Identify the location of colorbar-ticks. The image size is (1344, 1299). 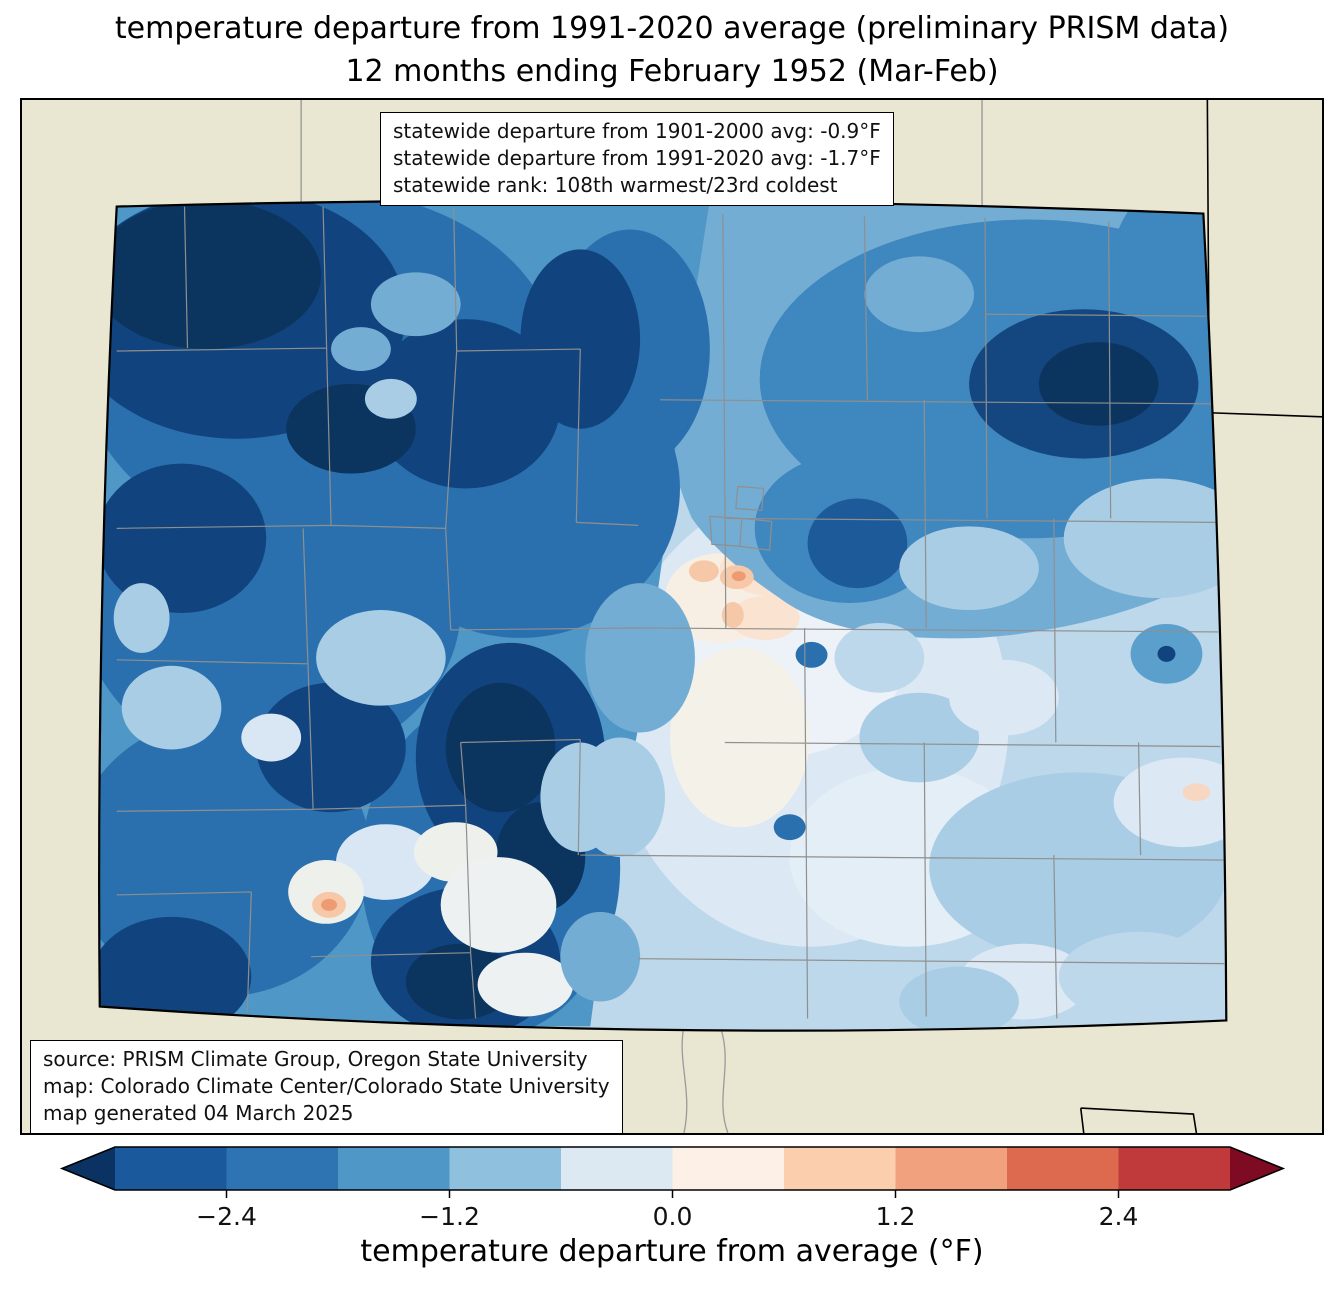
(672, 1194).